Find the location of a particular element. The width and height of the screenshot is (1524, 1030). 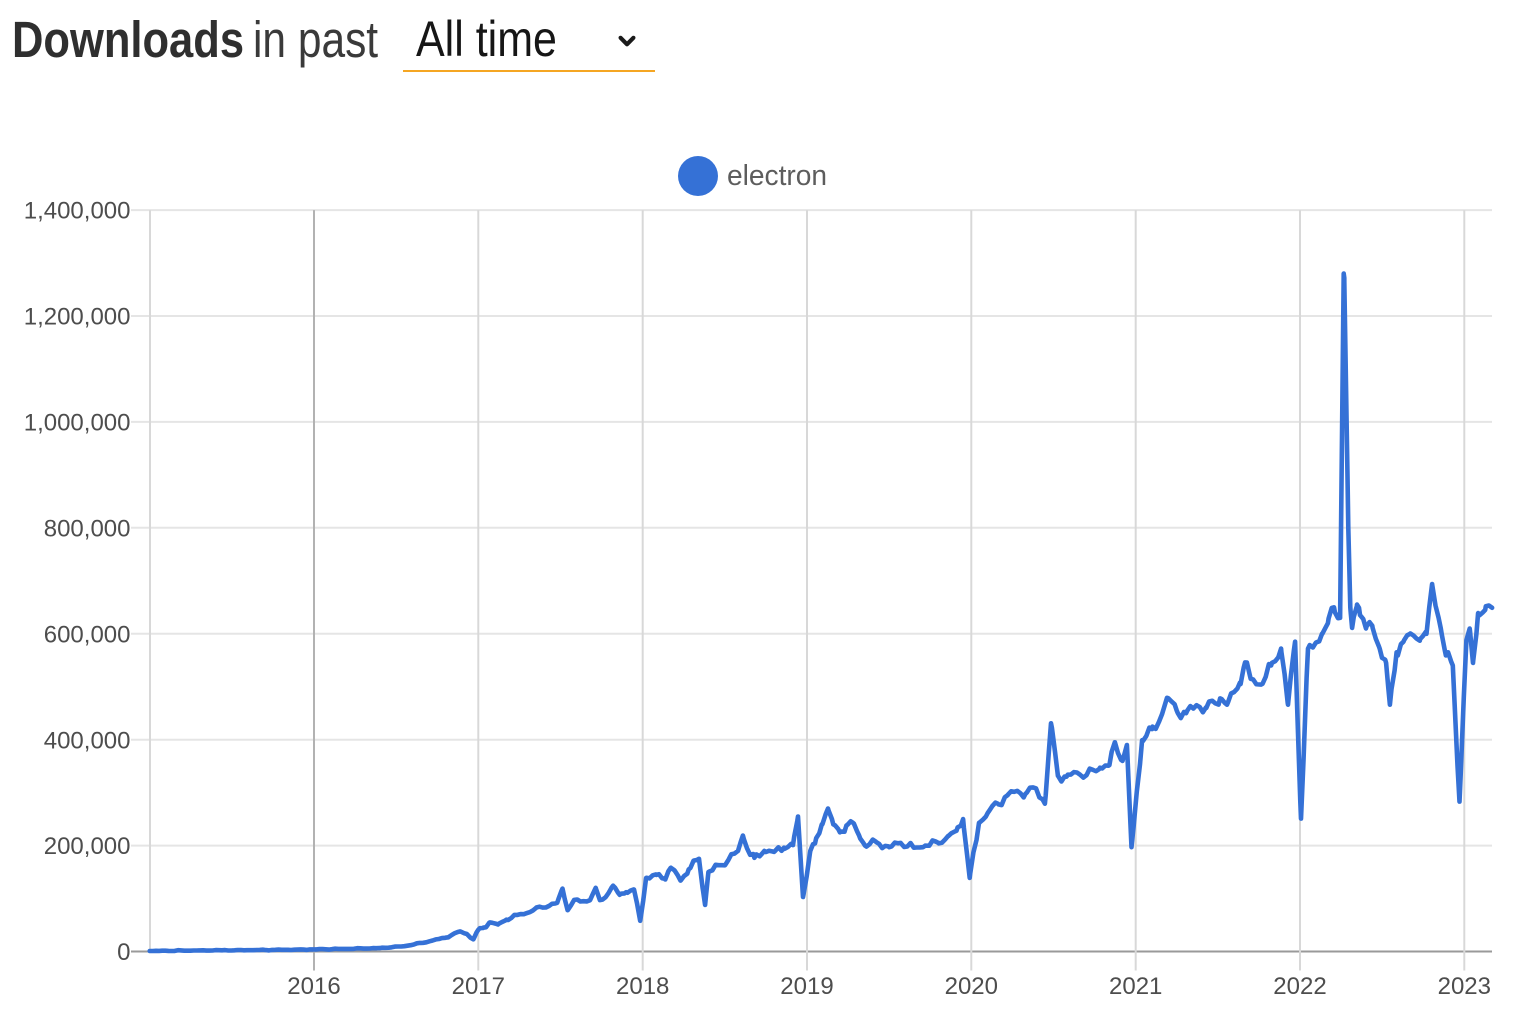

svg-text: 0 is located at coordinates (123, 952).